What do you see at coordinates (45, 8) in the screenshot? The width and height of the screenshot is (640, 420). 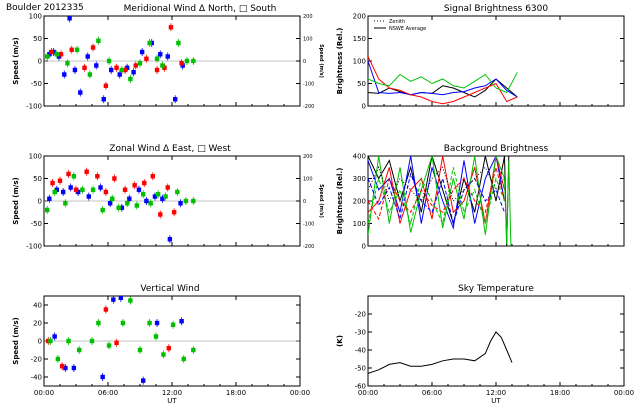 I see `figure-header: Boulder 2012335` at bounding box center [45, 8].